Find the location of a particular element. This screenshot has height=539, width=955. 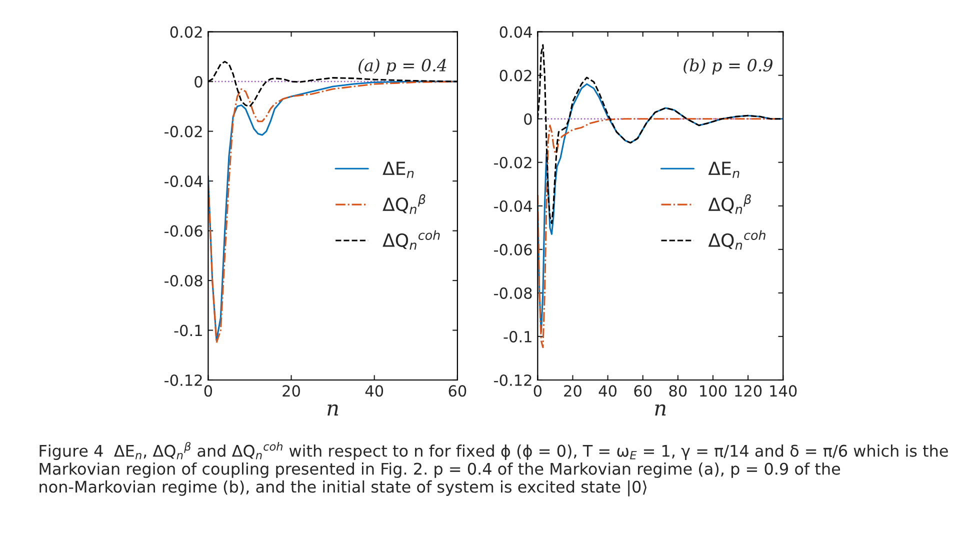

text: Figure 4 ΔE$_{n}$, ΔQ$_{n}$$^{β}$ and ΔQ$_{n}$$^{coh}$ with respect to n for fixed ϕ (ϕ = 0), T = ω$_{E}$ = 1, γ = π/14 and δ = π/6 which is the Markovian region of coupling presented in Fig. 2. p = 0.4 of the Markovian regime (a), p = 0.9 of the non-Markovian regime (b), and the initial state of system is excited state |0⟩ is located at coordinates (494, 469).